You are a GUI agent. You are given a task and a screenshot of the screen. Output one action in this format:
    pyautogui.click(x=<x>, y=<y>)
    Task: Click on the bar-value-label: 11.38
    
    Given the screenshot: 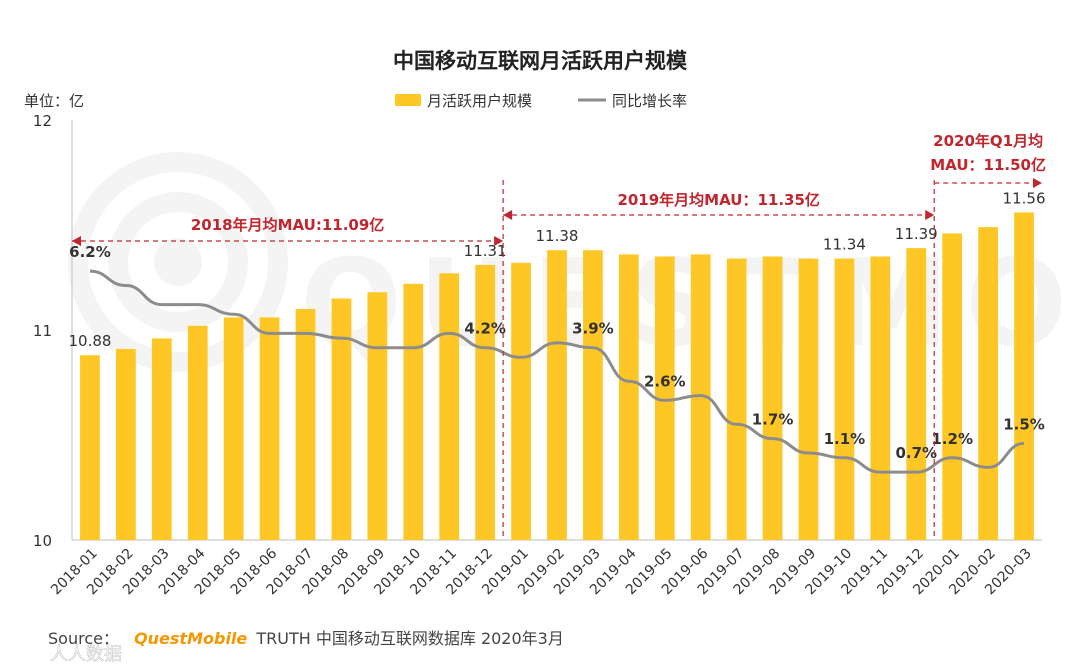 What is the action you would take?
    pyautogui.click(x=557, y=236)
    